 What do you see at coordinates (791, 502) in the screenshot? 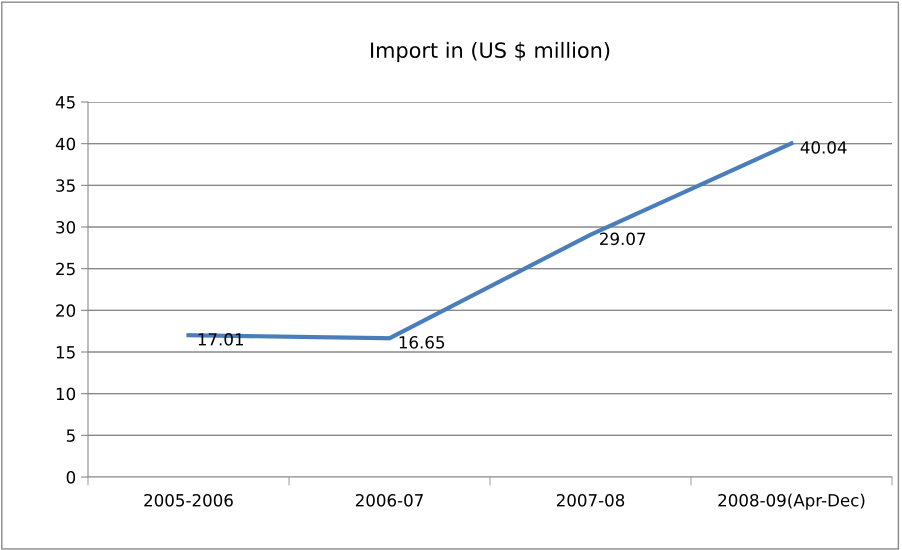
I see `x-tick-label: 2008-09(Apr-Dec)` at bounding box center [791, 502].